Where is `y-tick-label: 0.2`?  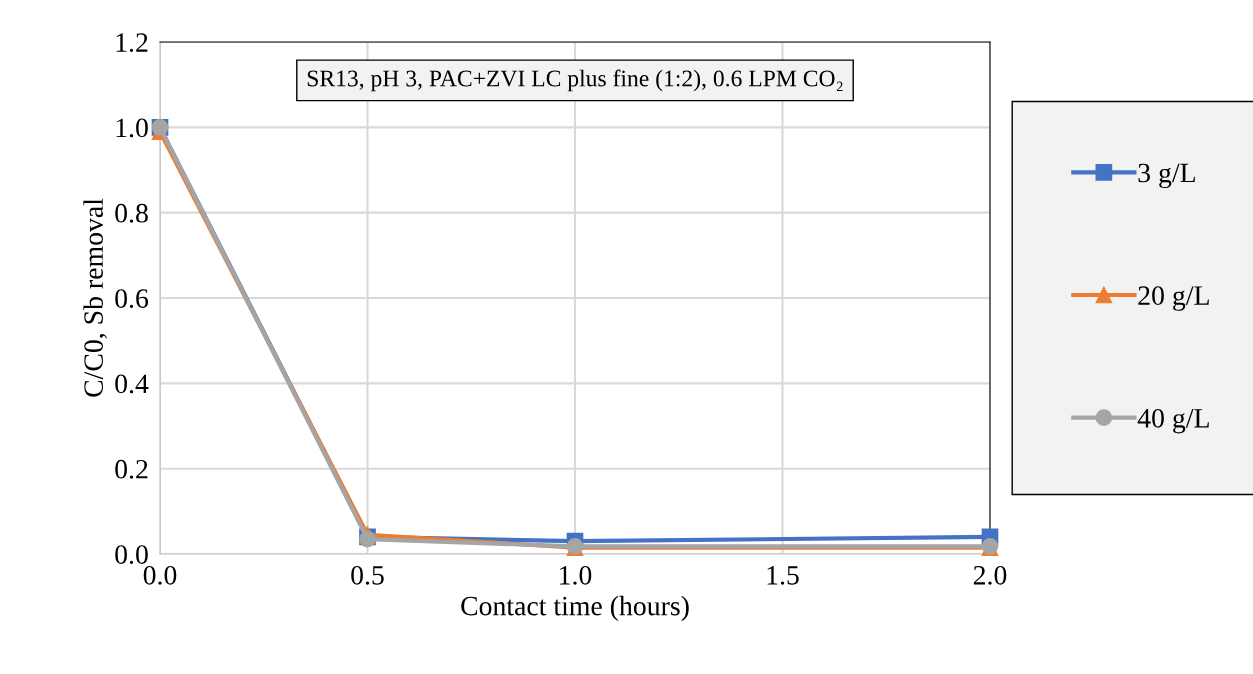 y-tick-label: 0.2 is located at coordinates (131, 469).